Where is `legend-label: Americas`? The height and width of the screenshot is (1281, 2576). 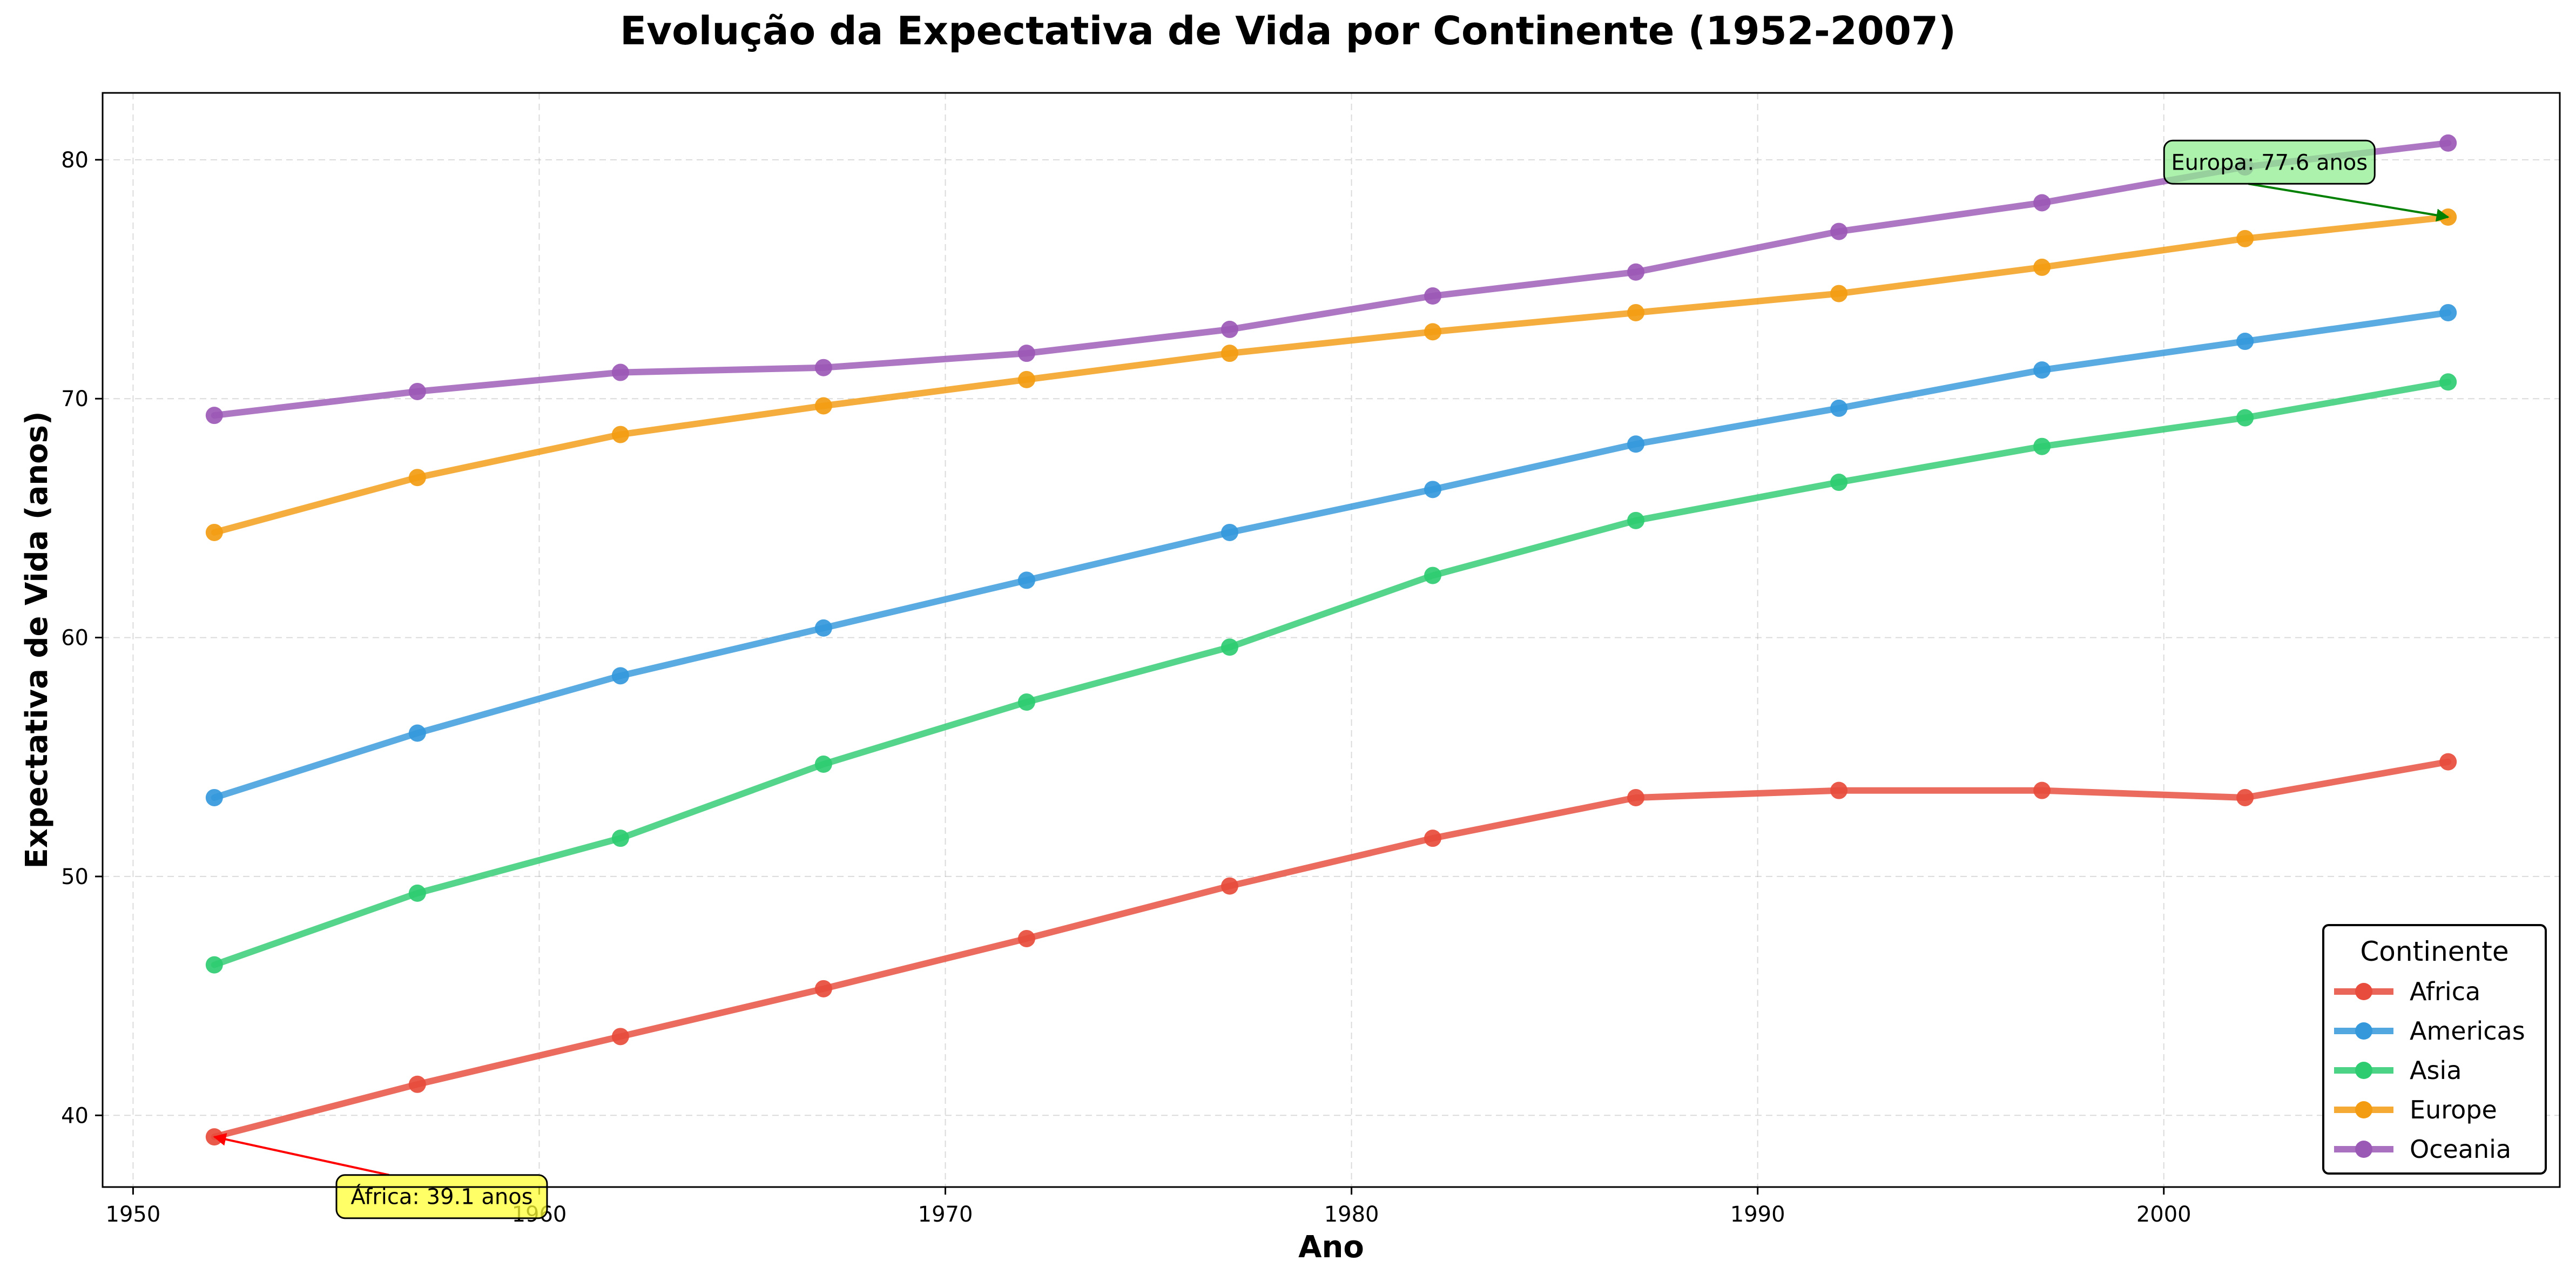
legend-label: Americas is located at coordinates (2467, 1031).